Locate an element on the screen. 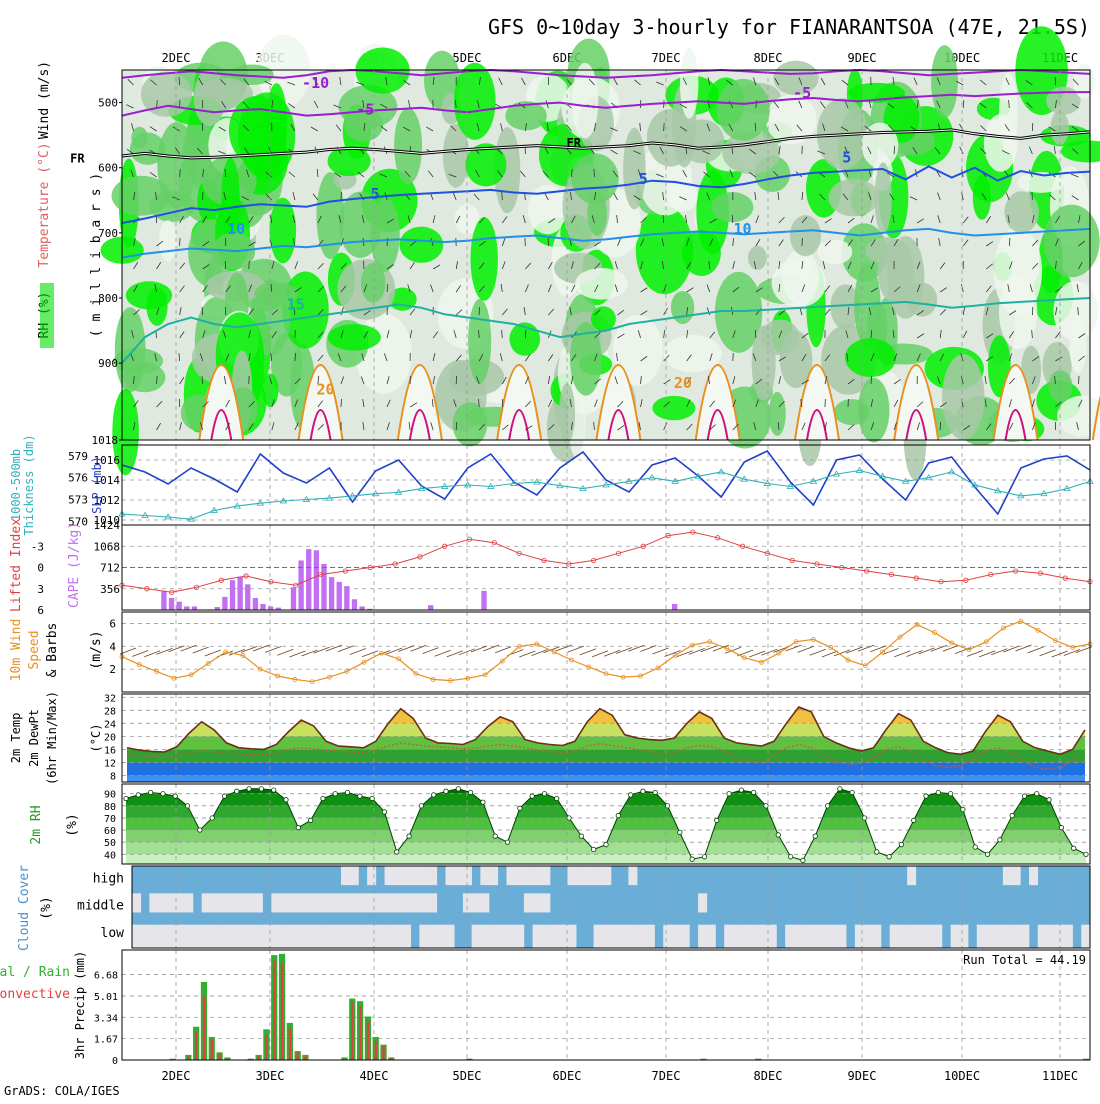 The image size is (1100, 1104). precip-tick-label: 3.34 is located at coordinates (106, 1018).